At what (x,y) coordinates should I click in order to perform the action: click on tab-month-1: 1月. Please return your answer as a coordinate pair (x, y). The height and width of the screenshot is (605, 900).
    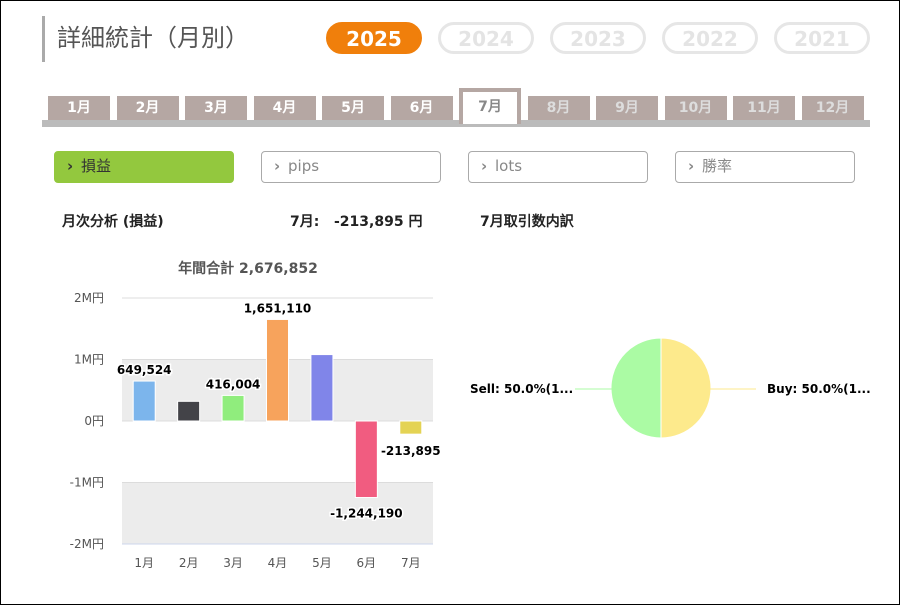
    Looking at the image, I should click on (79, 108).